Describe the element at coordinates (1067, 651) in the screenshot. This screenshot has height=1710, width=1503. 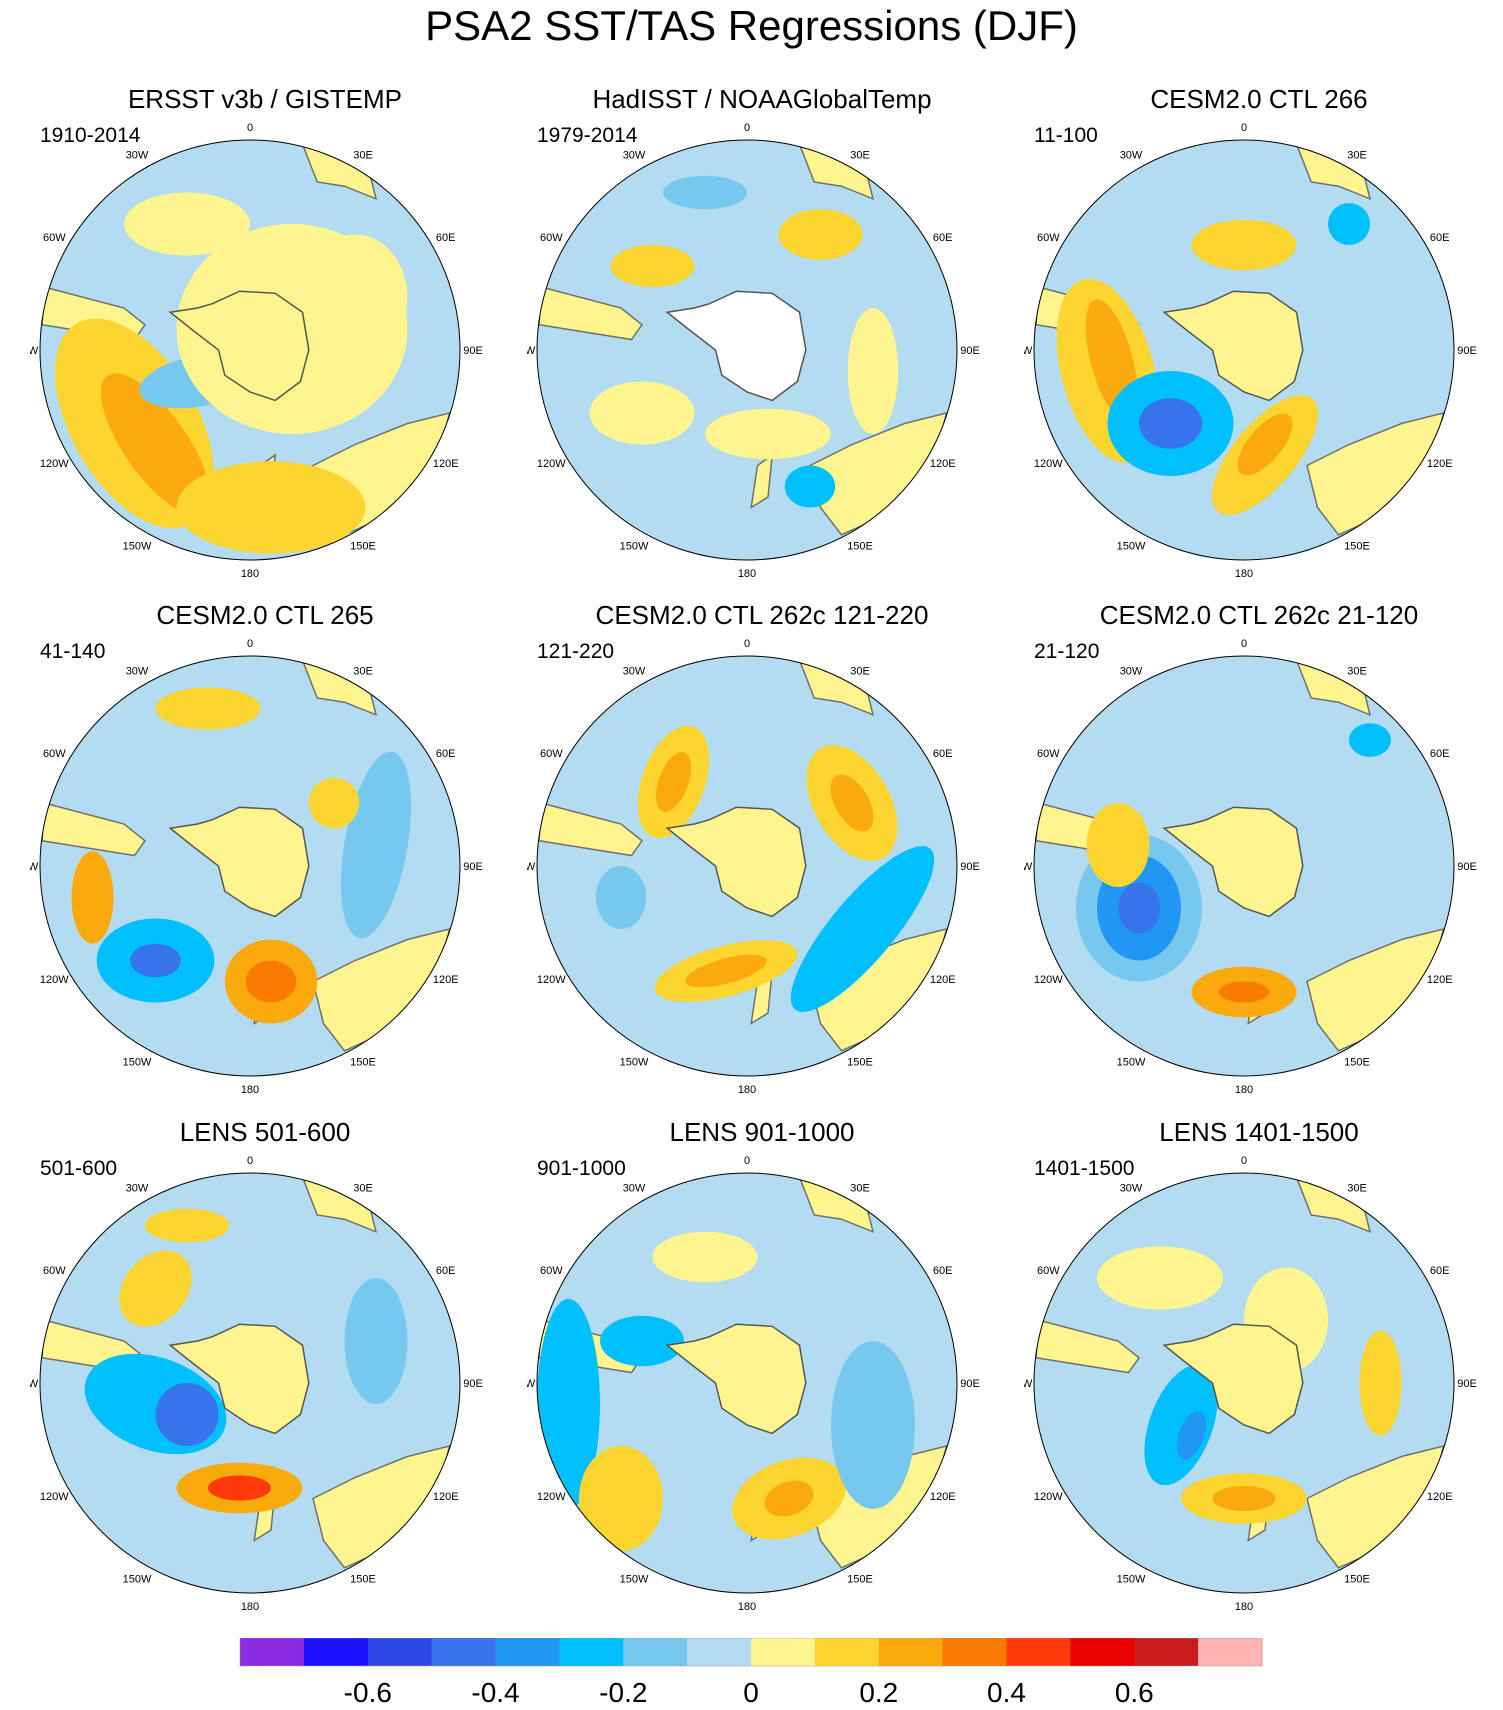
I see `panel-years: 21-120` at that location.